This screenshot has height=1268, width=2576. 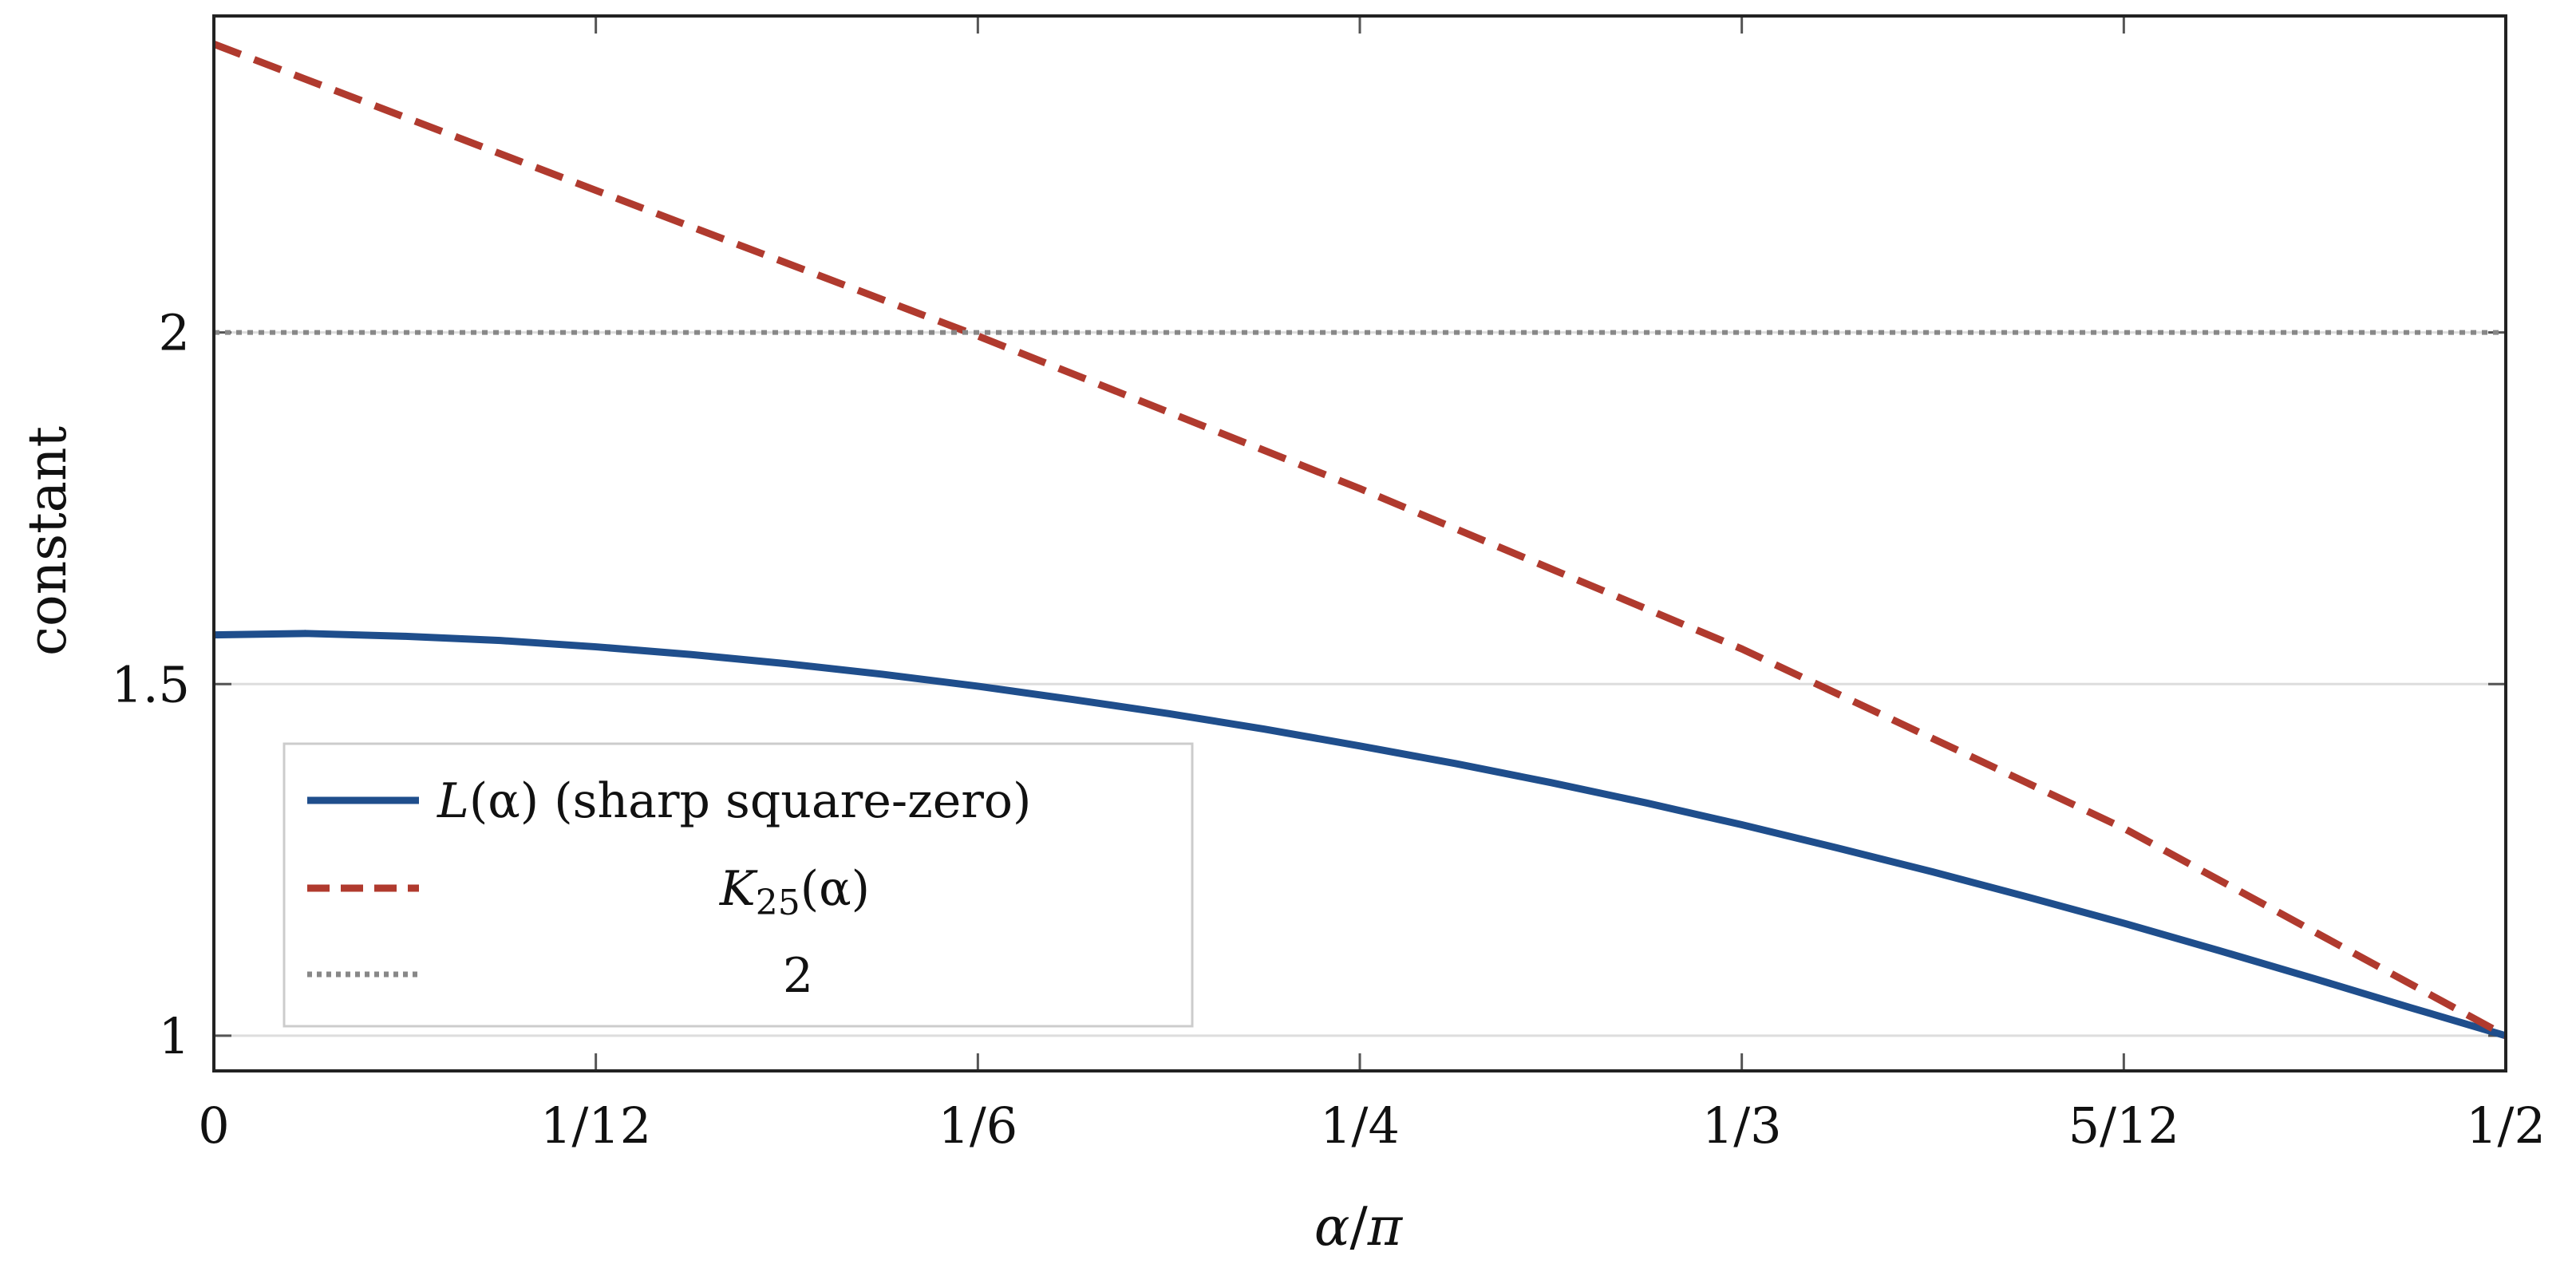 I want to click on x-tick-label: 1/3, so click(x=1742, y=1125).